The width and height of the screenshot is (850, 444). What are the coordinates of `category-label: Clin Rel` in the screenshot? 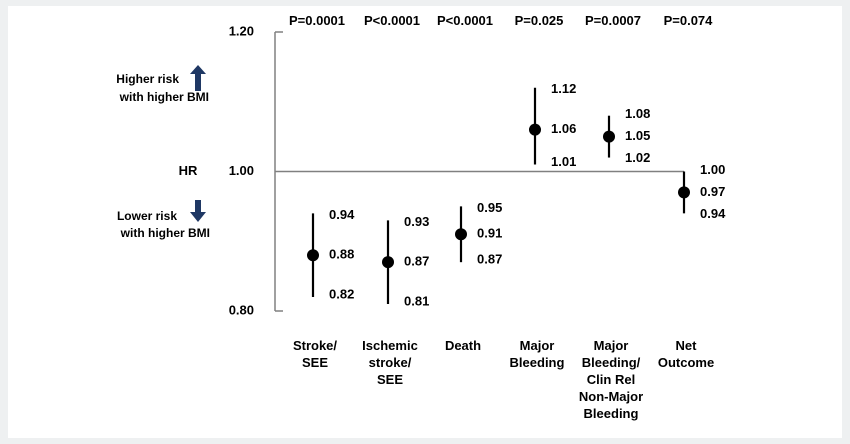 It's located at (611, 379).